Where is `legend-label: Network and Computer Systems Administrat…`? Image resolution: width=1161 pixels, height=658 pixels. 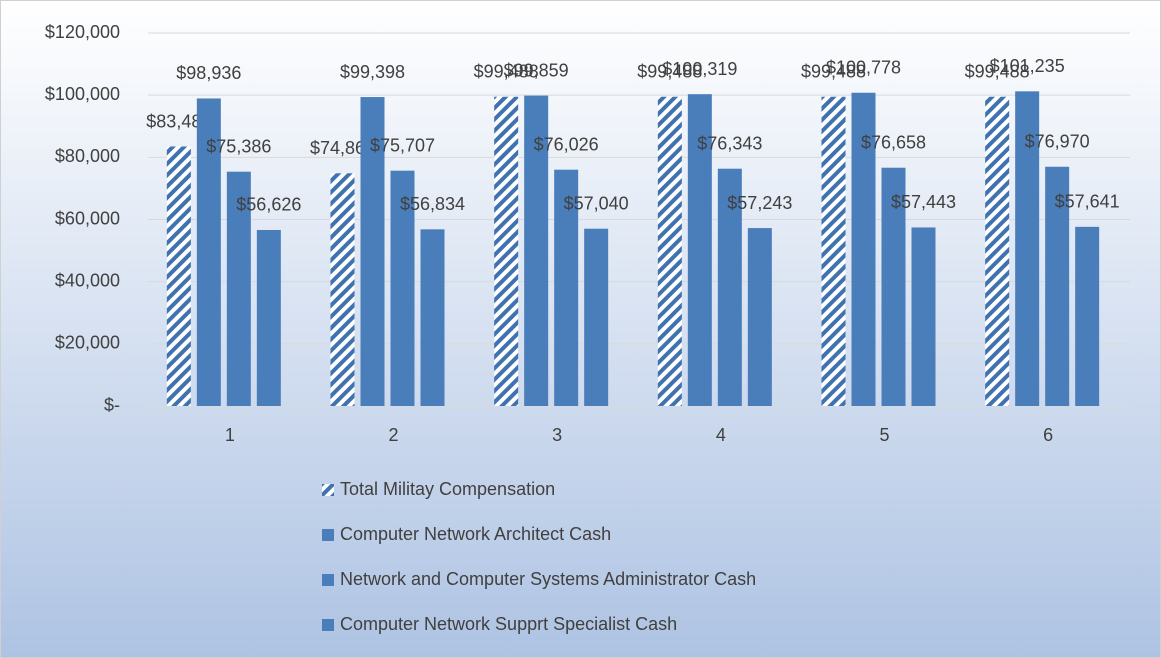
legend-label: Network and Computer Systems Administrat… is located at coordinates (548, 579).